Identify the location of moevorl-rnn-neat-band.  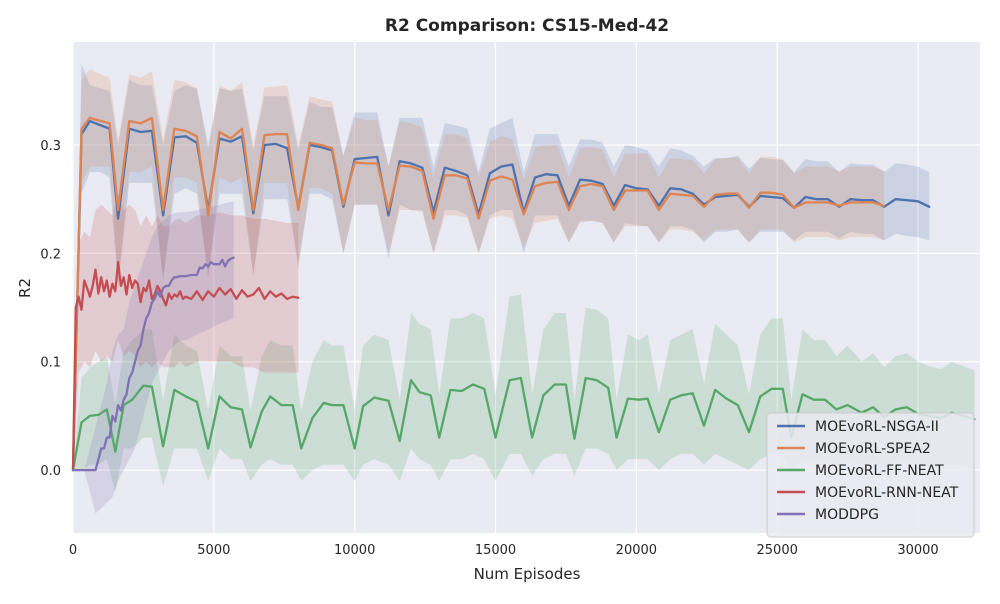
(186, 332).